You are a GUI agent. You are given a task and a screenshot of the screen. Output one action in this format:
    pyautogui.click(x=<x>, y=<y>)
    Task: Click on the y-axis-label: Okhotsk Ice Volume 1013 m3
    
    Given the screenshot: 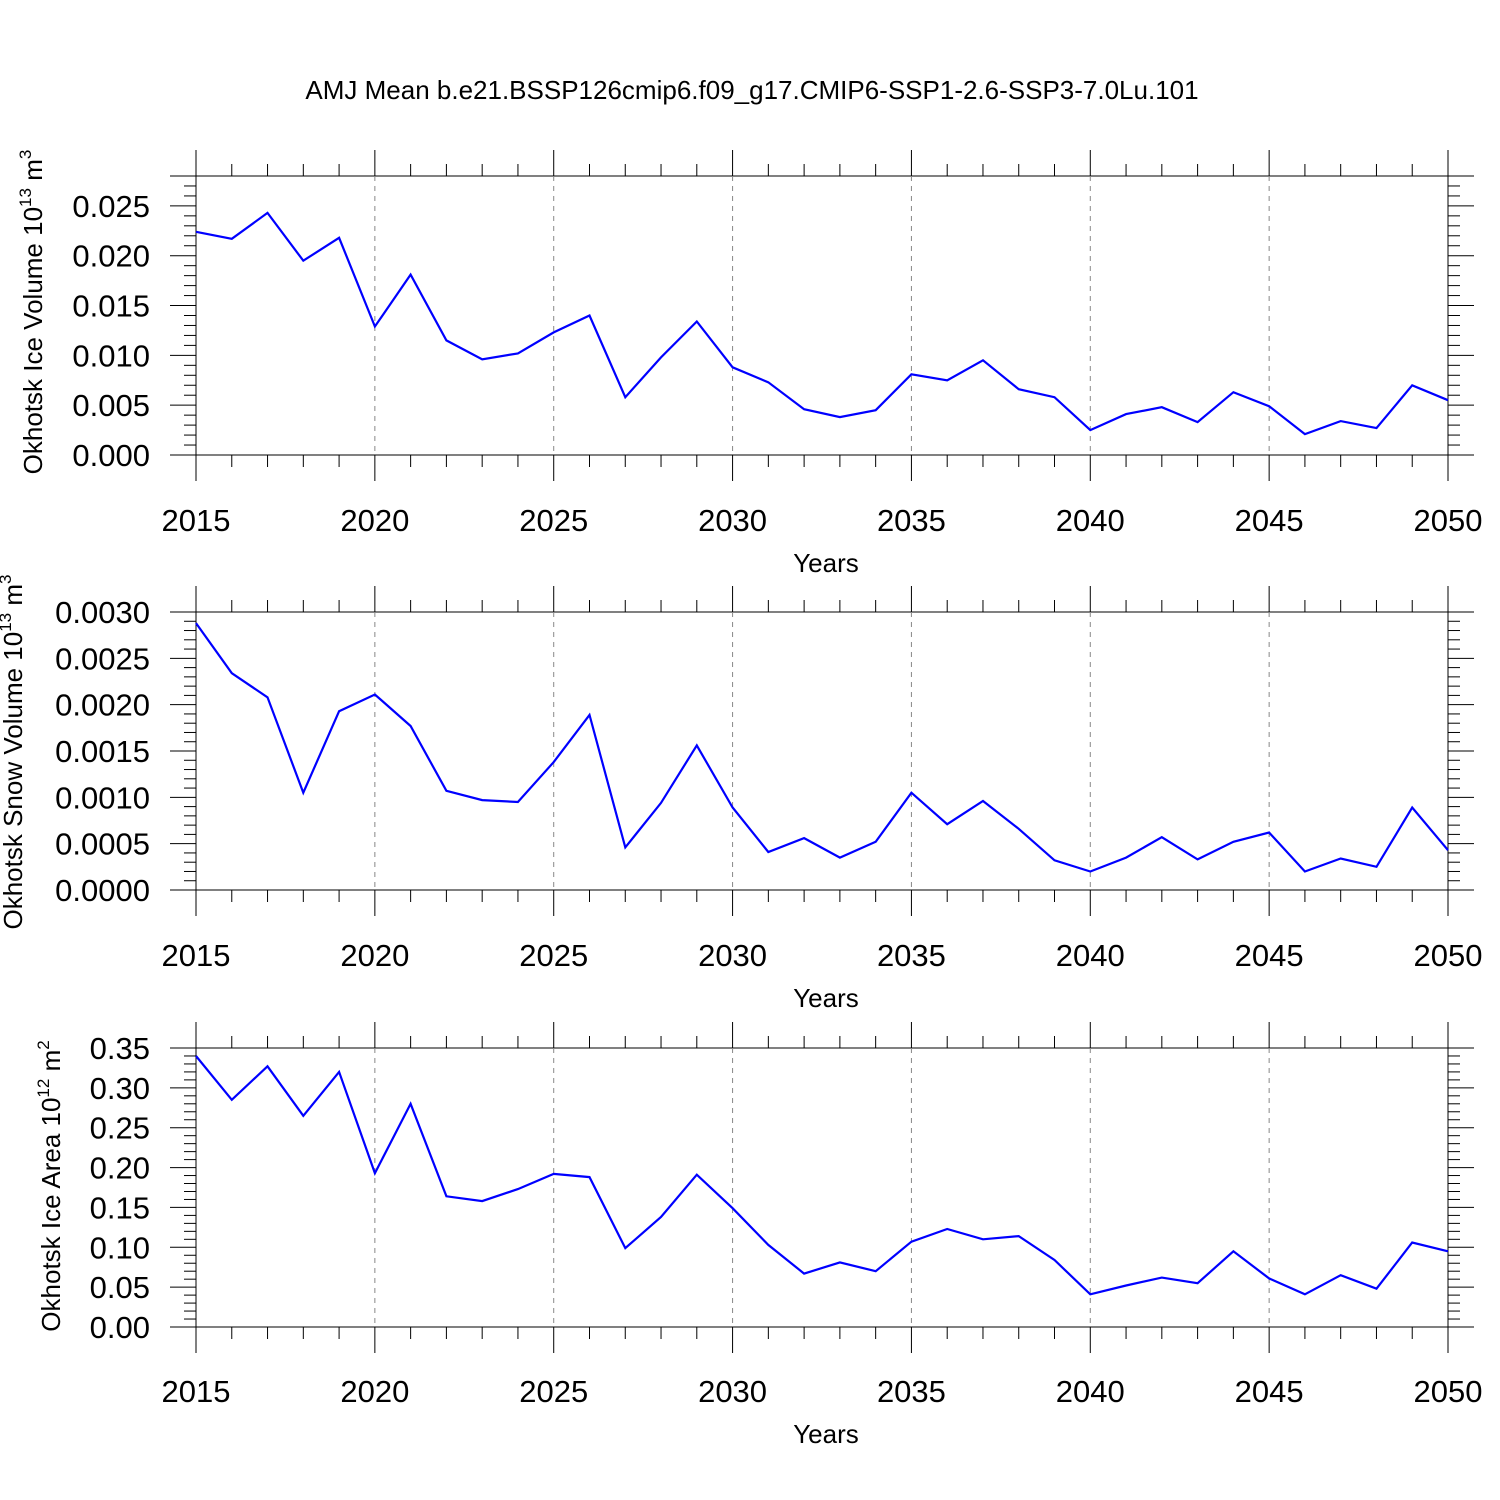 What is the action you would take?
    pyautogui.click(x=32, y=312)
    